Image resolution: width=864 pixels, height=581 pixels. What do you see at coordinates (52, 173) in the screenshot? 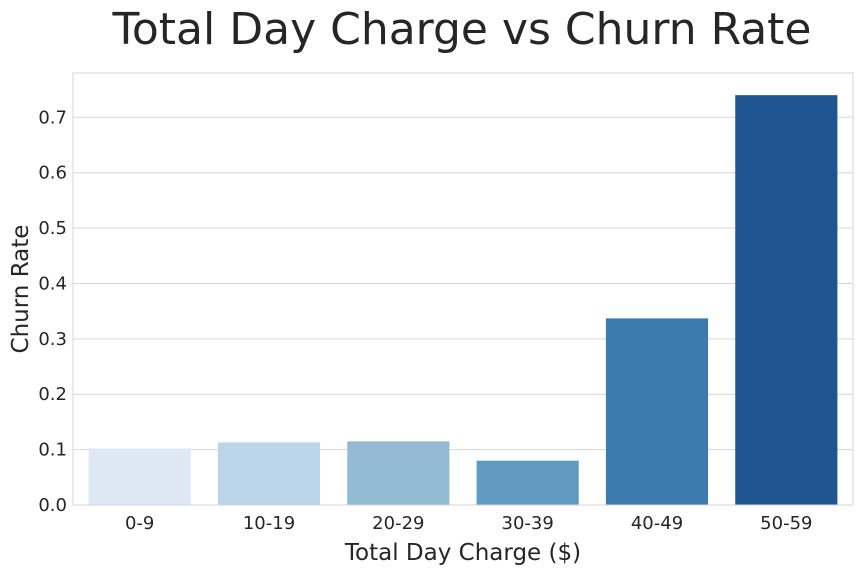
I see `y-tick-label: 0.6` at bounding box center [52, 173].